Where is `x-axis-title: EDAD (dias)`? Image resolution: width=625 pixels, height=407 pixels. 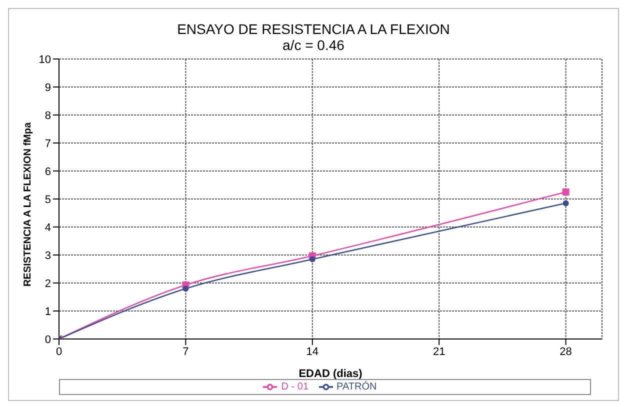
x-axis-title: EDAD (dias) is located at coordinates (330, 374).